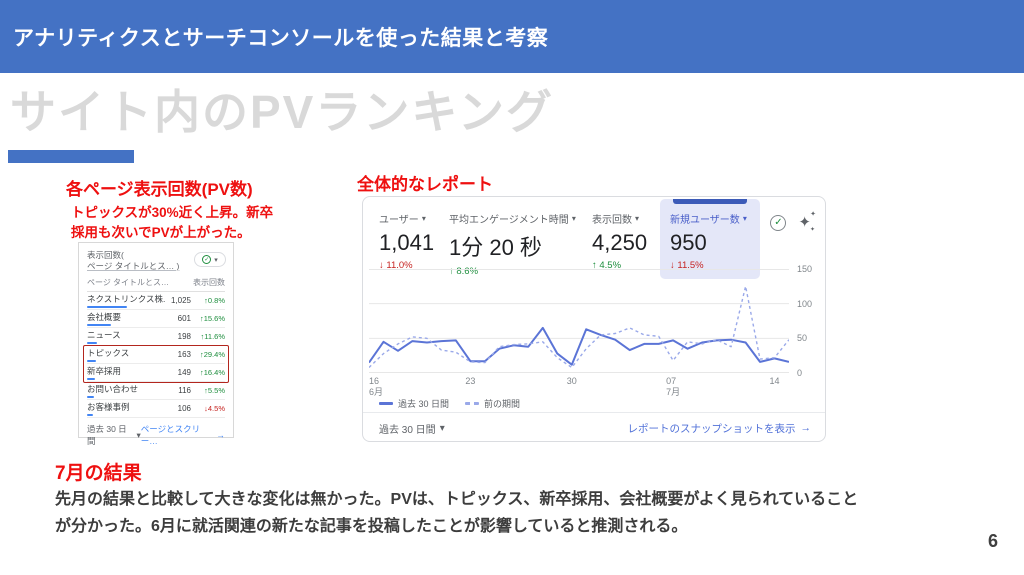 This screenshot has height=575, width=1024. What do you see at coordinates (671, 381) in the screenshot?
I see `x-tick-day: 07` at bounding box center [671, 381].